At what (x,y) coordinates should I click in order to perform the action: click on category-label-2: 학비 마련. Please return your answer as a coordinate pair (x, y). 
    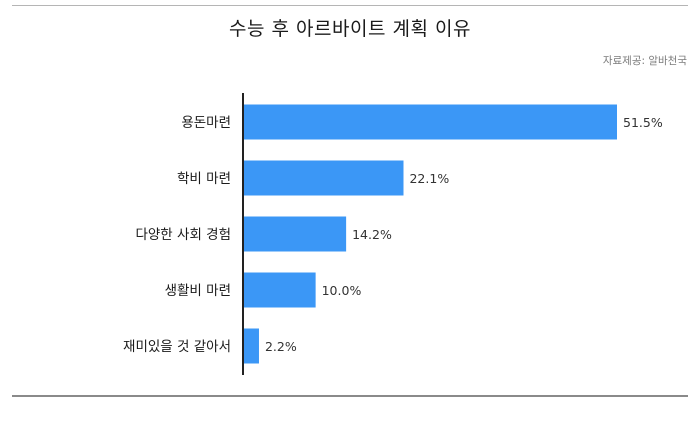
    Looking at the image, I should click on (204, 179).